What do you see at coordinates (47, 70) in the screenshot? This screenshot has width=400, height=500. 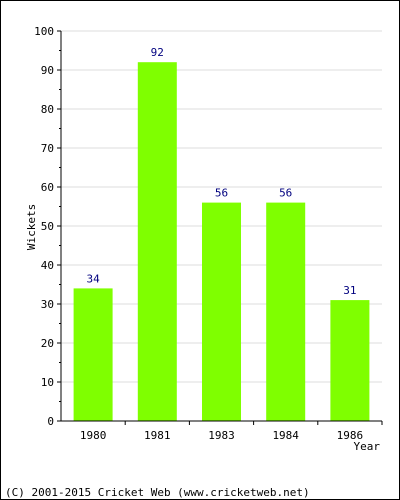 I see `y-tick-label: 90` at bounding box center [47, 70].